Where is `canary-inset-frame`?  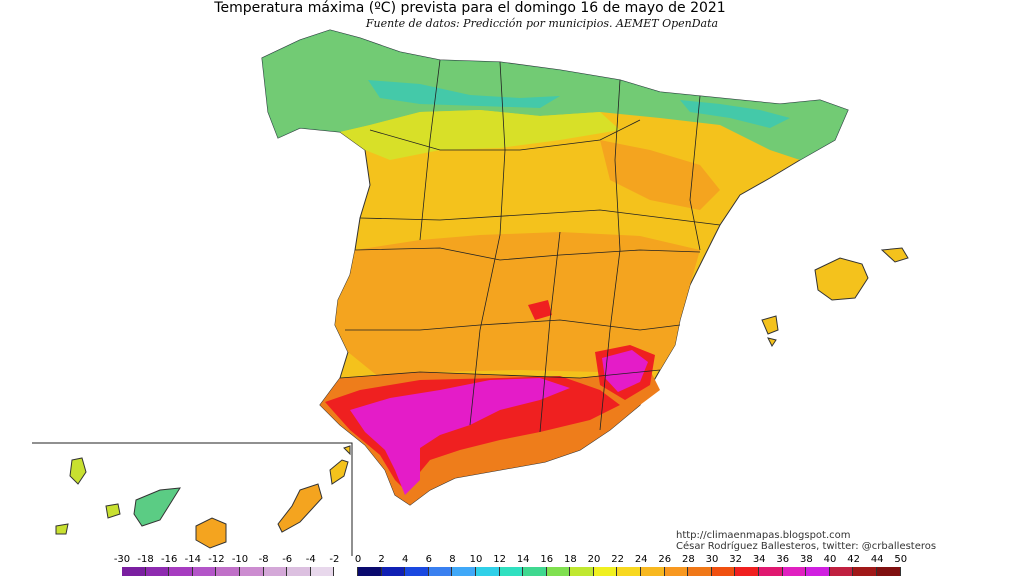 canary-inset-frame is located at coordinates (192, 499).